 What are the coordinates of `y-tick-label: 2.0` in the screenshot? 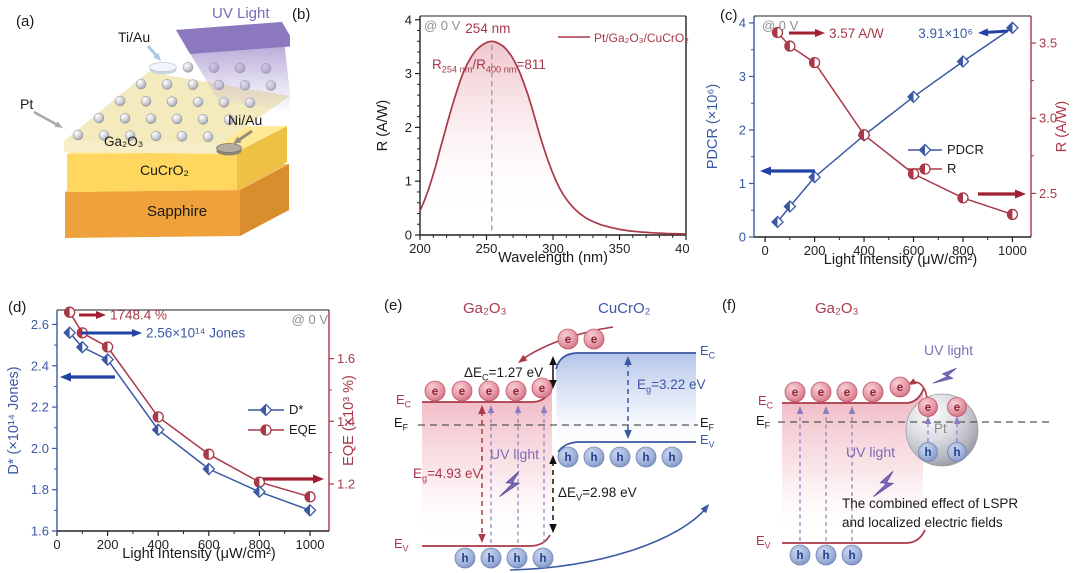 It's located at (40, 448).